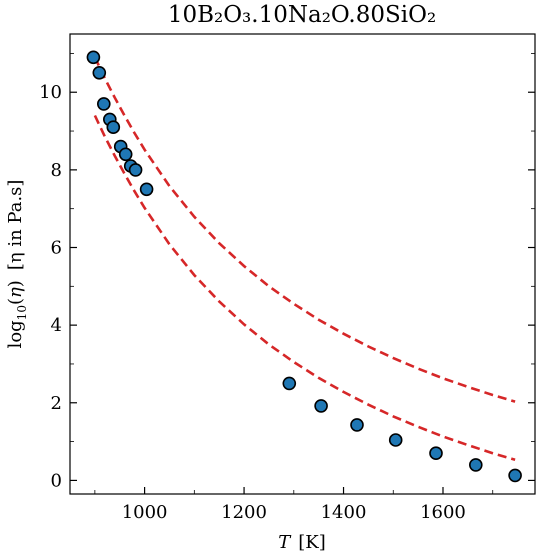 The image size is (537, 555). What do you see at coordinates (145, 512) in the screenshot?
I see `x-tick-label: 1000` at bounding box center [145, 512].